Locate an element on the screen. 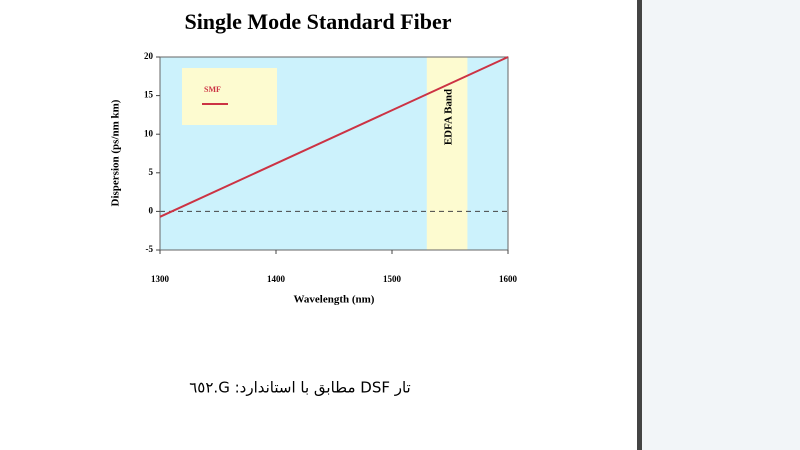 This screenshot has height=450, width=800. x-axis-label: Wavelength (nm) is located at coordinates (334, 300).